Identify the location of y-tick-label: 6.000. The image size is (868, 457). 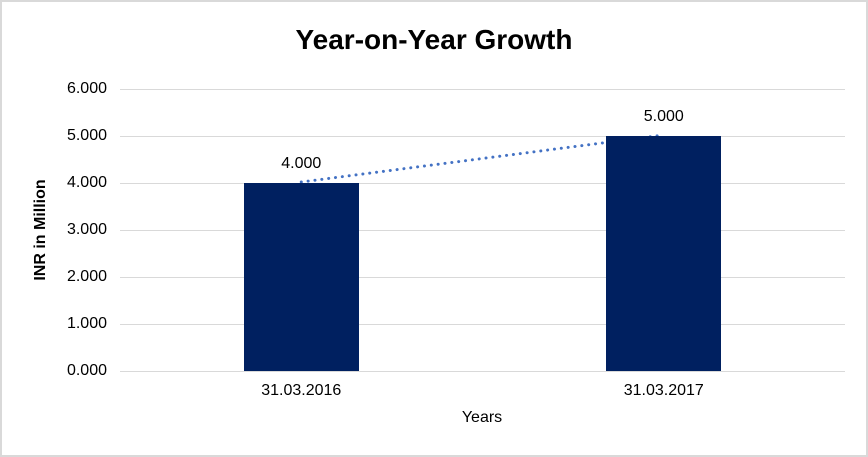
(86, 88).